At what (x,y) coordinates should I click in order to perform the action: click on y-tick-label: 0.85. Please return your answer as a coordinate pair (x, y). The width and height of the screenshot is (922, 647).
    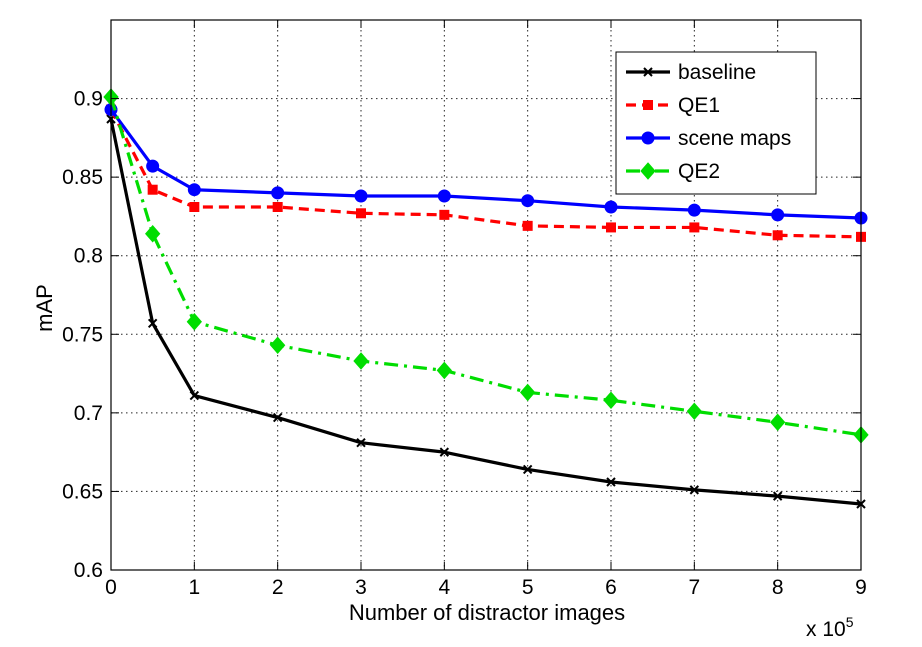
    Looking at the image, I should click on (82, 177).